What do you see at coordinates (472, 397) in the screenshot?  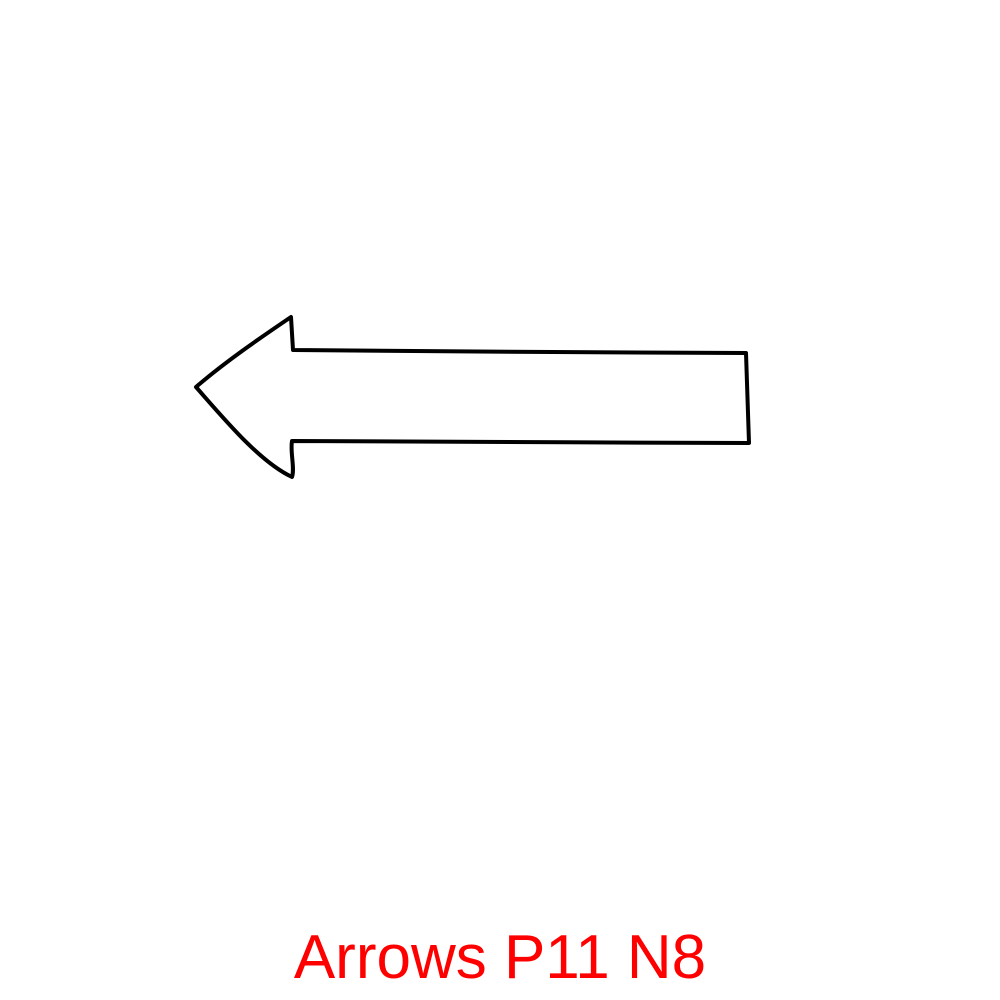 I see `arrow-outline` at bounding box center [472, 397].